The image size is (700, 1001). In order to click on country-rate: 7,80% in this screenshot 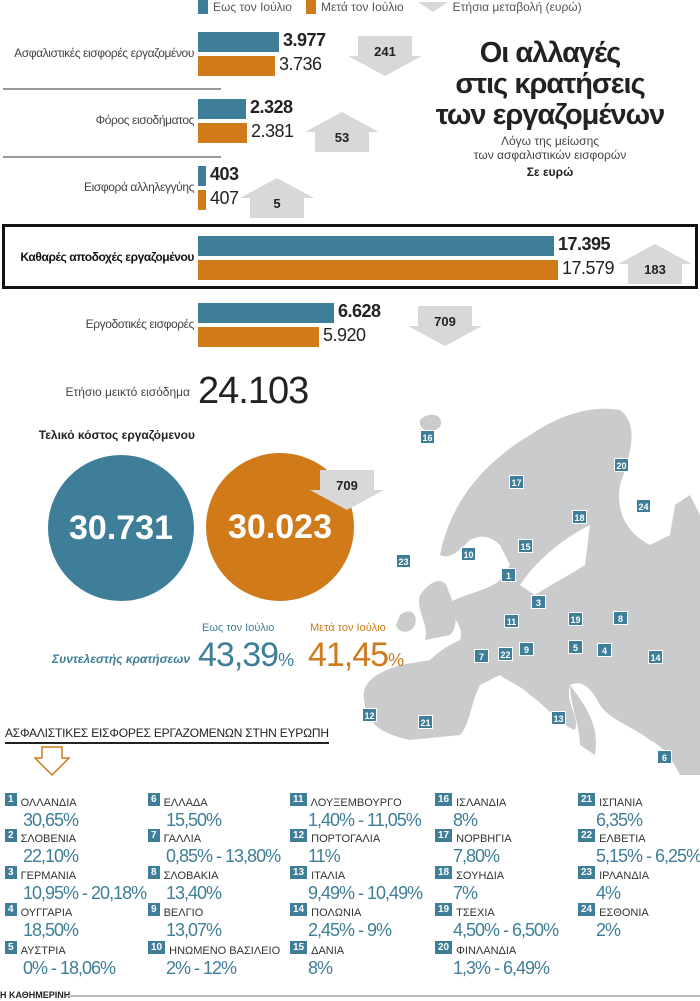, I will do `click(476, 856)`.